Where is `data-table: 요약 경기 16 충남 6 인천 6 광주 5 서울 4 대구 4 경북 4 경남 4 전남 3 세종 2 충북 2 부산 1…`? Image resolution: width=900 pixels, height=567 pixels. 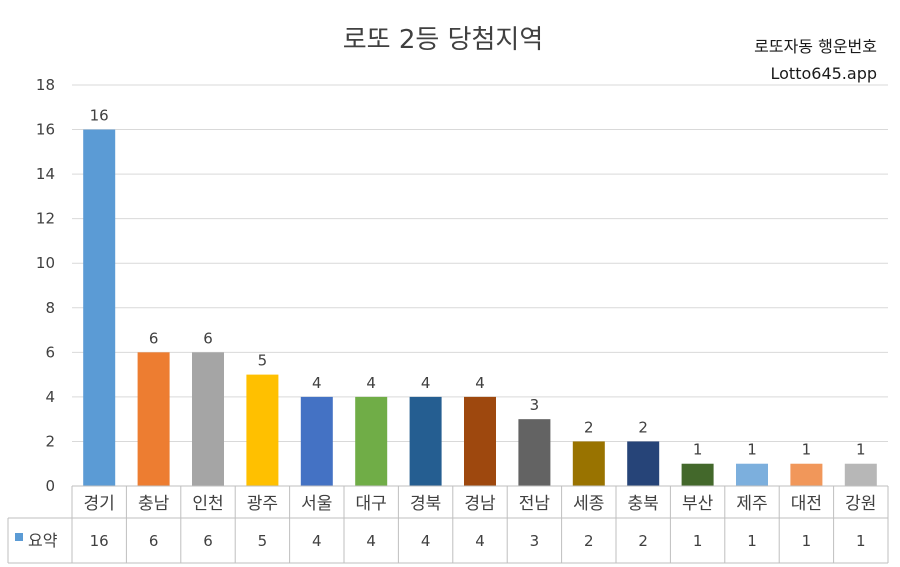 data-table: 요약 경기 16 충남 6 인천 6 광주 5 서울 4 대구 4 경북 4 경남 4 전남 3 세종 2 충북 2 부산 1… is located at coordinates (448, 524).